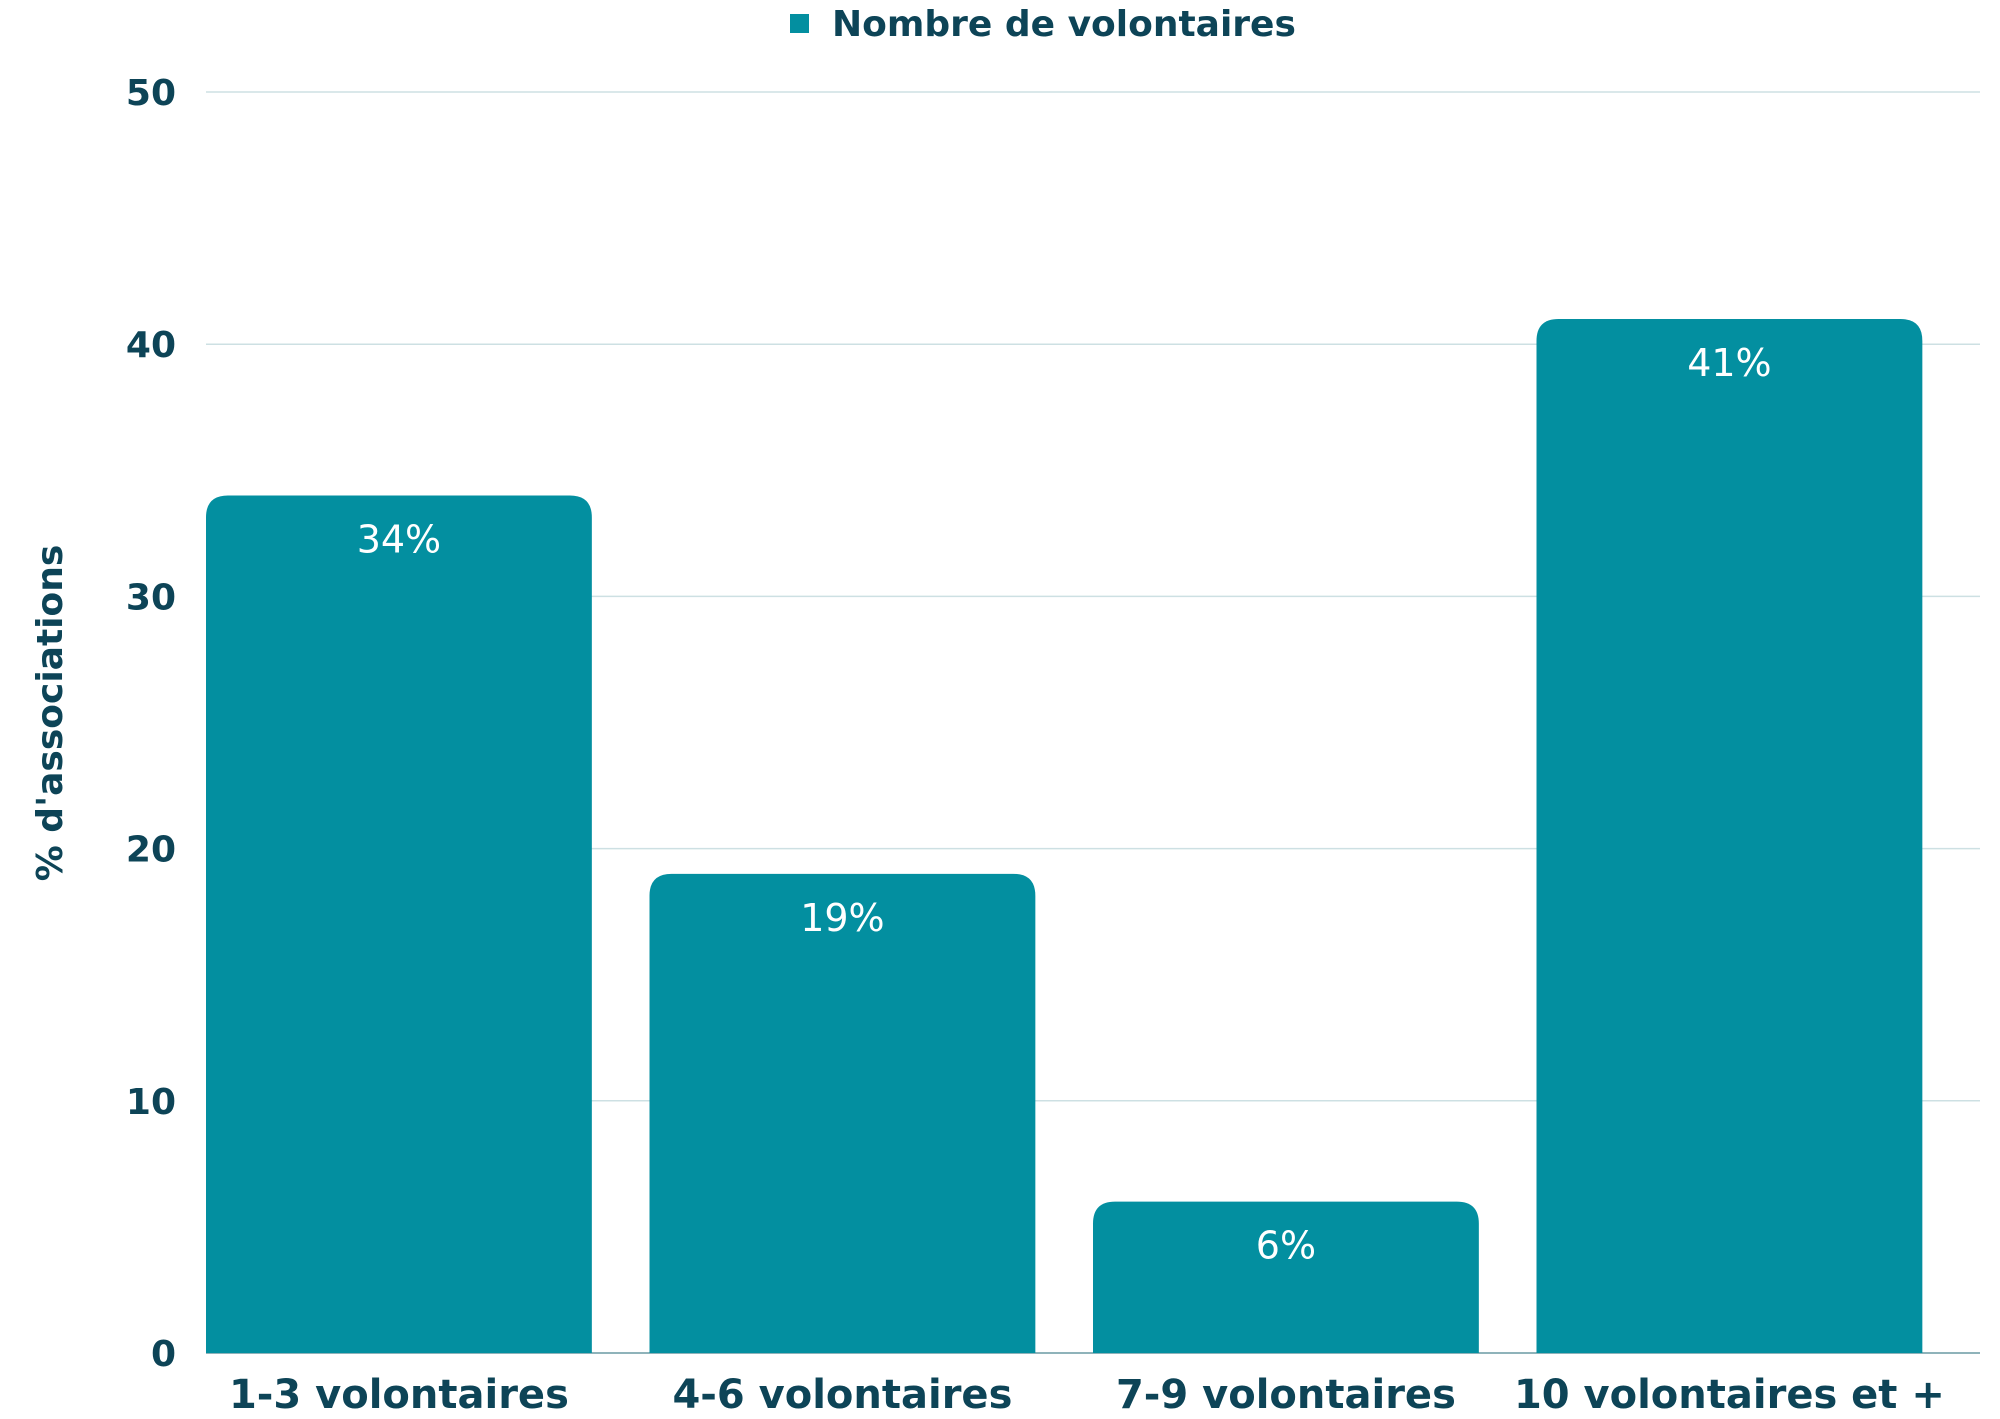  What do you see at coordinates (1286, 1393) in the screenshot?
I see `x-tick-label: 7-9 volontaires` at bounding box center [1286, 1393].